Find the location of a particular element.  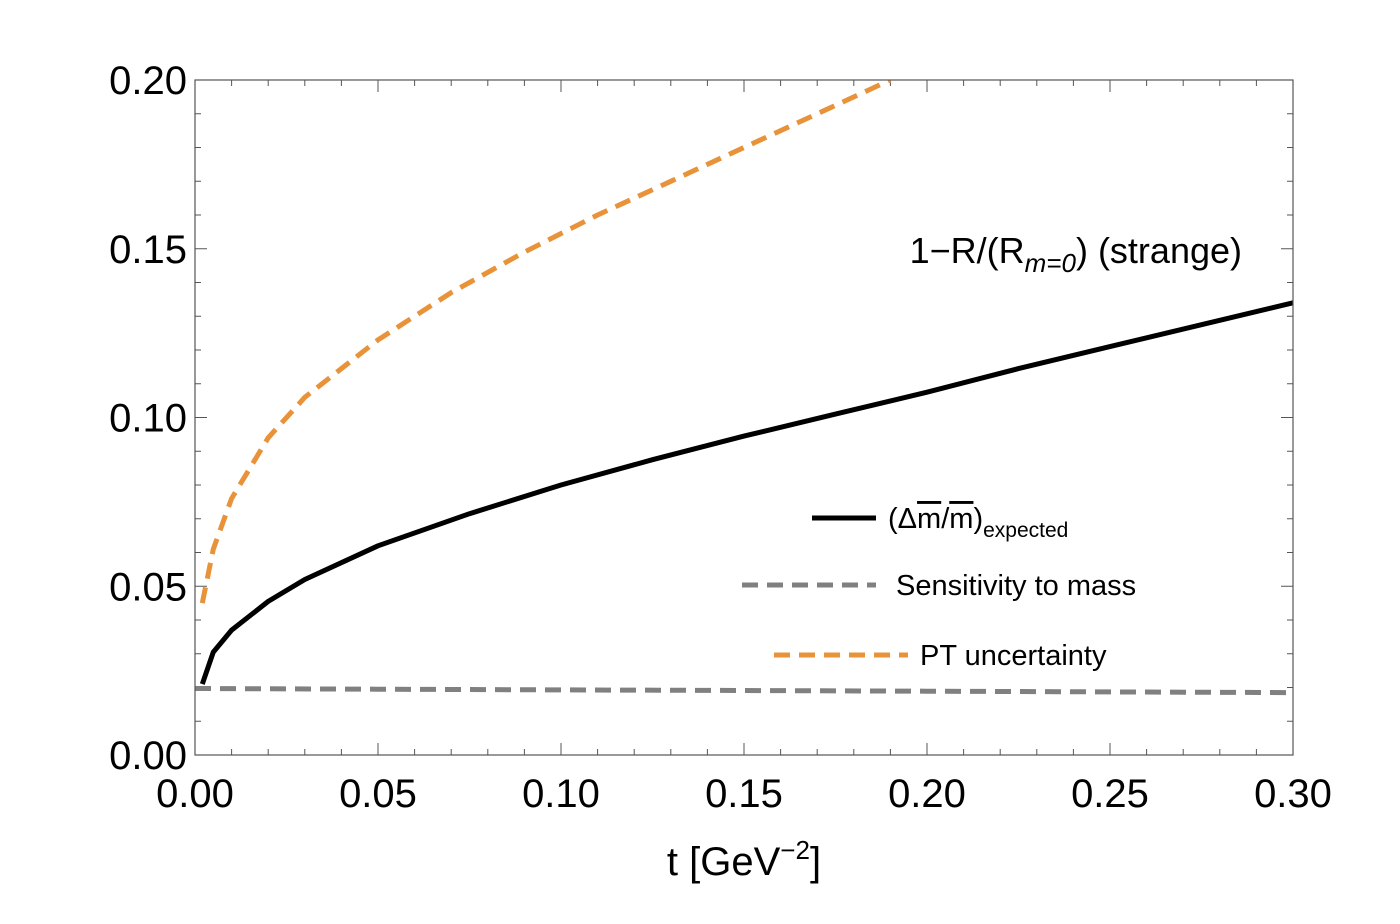

x-tick-label: 0.20 is located at coordinates (927, 794).